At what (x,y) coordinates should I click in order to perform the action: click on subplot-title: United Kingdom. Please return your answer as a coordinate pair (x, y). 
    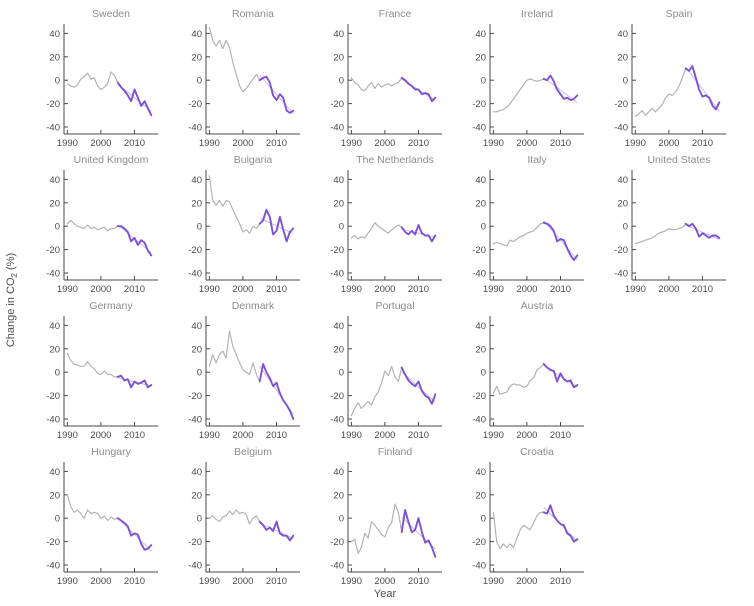
    Looking at the image, I should click on (111, 160).